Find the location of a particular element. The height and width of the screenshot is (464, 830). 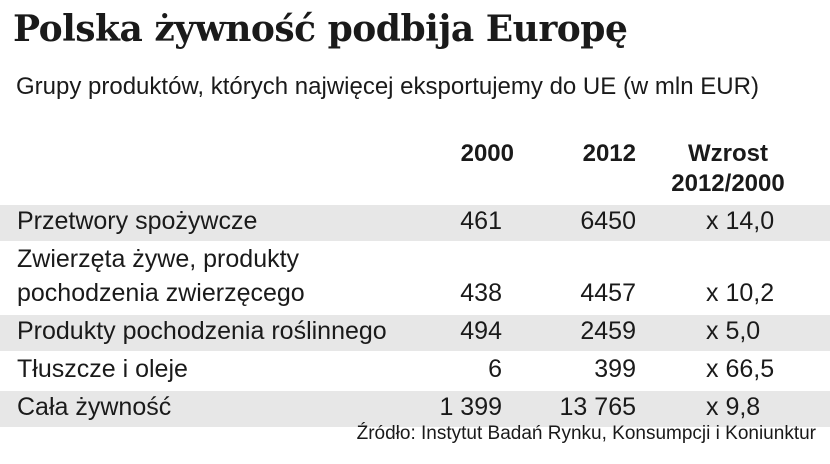

row-label: Cała żywność is located at coordinates (94, 407).